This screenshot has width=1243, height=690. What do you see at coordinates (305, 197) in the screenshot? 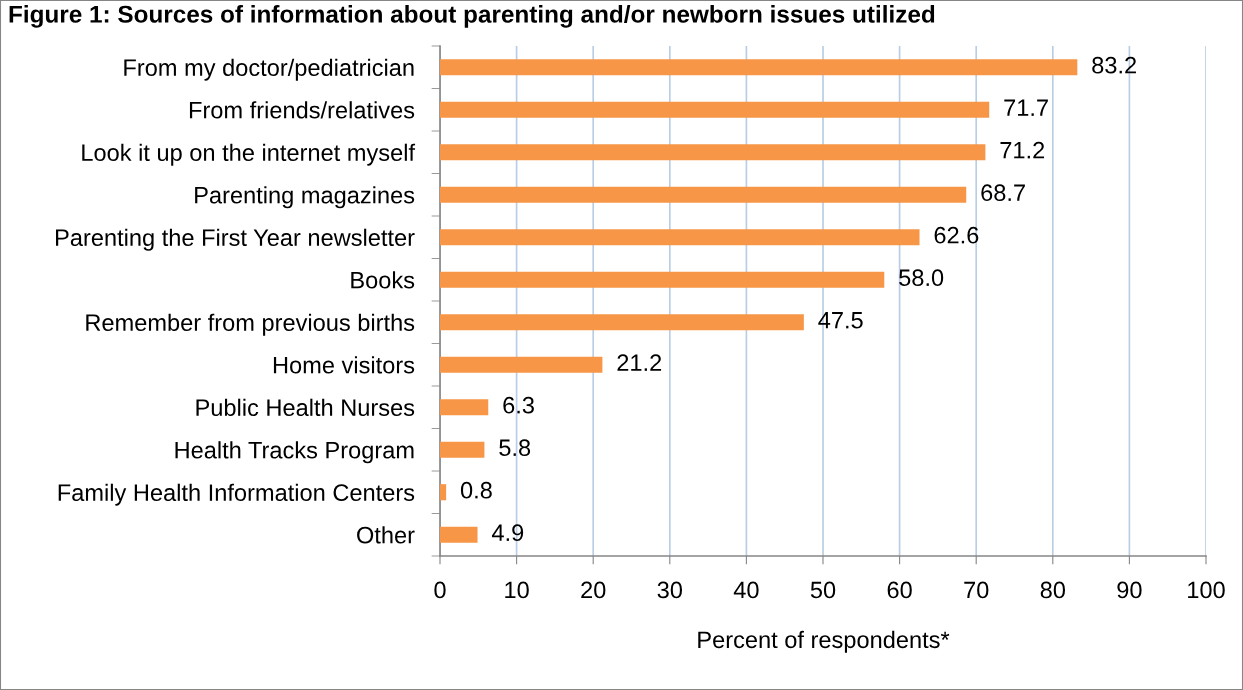
I see `y-tick-label: Parenting magazines` at bounding box center [305, 197].